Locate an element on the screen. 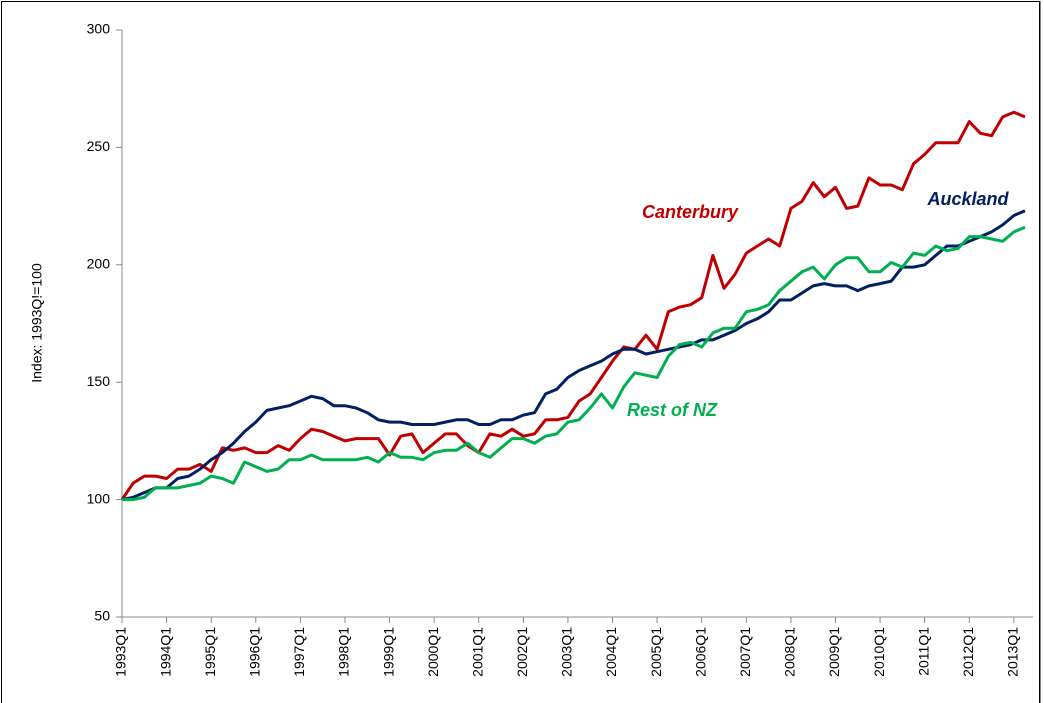 Image resolution: width=1044 pixels, height=703 pixels. x-tick-label: 2006Q1 is located at coordinates (700, 652).